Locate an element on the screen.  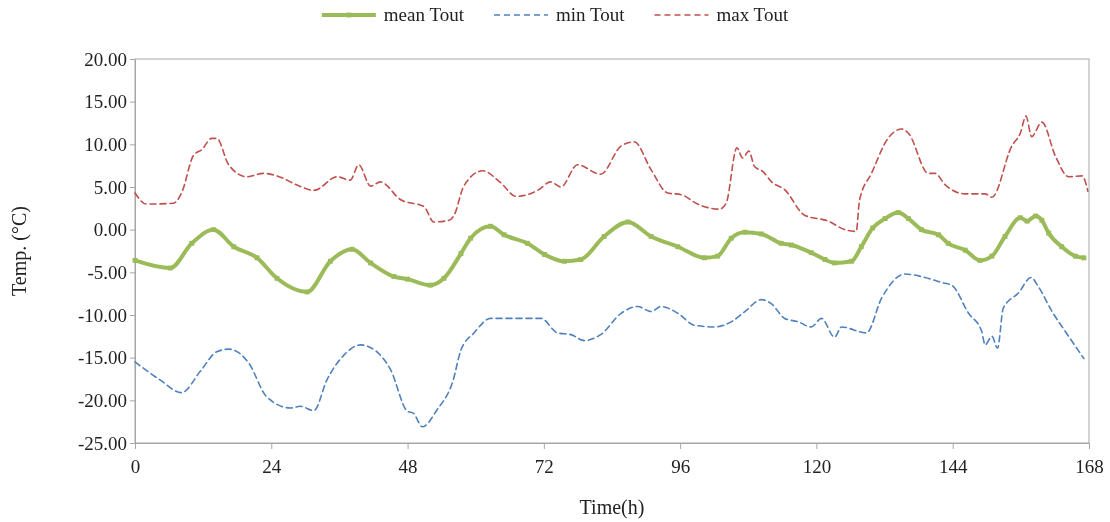
y-tick-label: -20.00 is located at coordinates (102, 400).